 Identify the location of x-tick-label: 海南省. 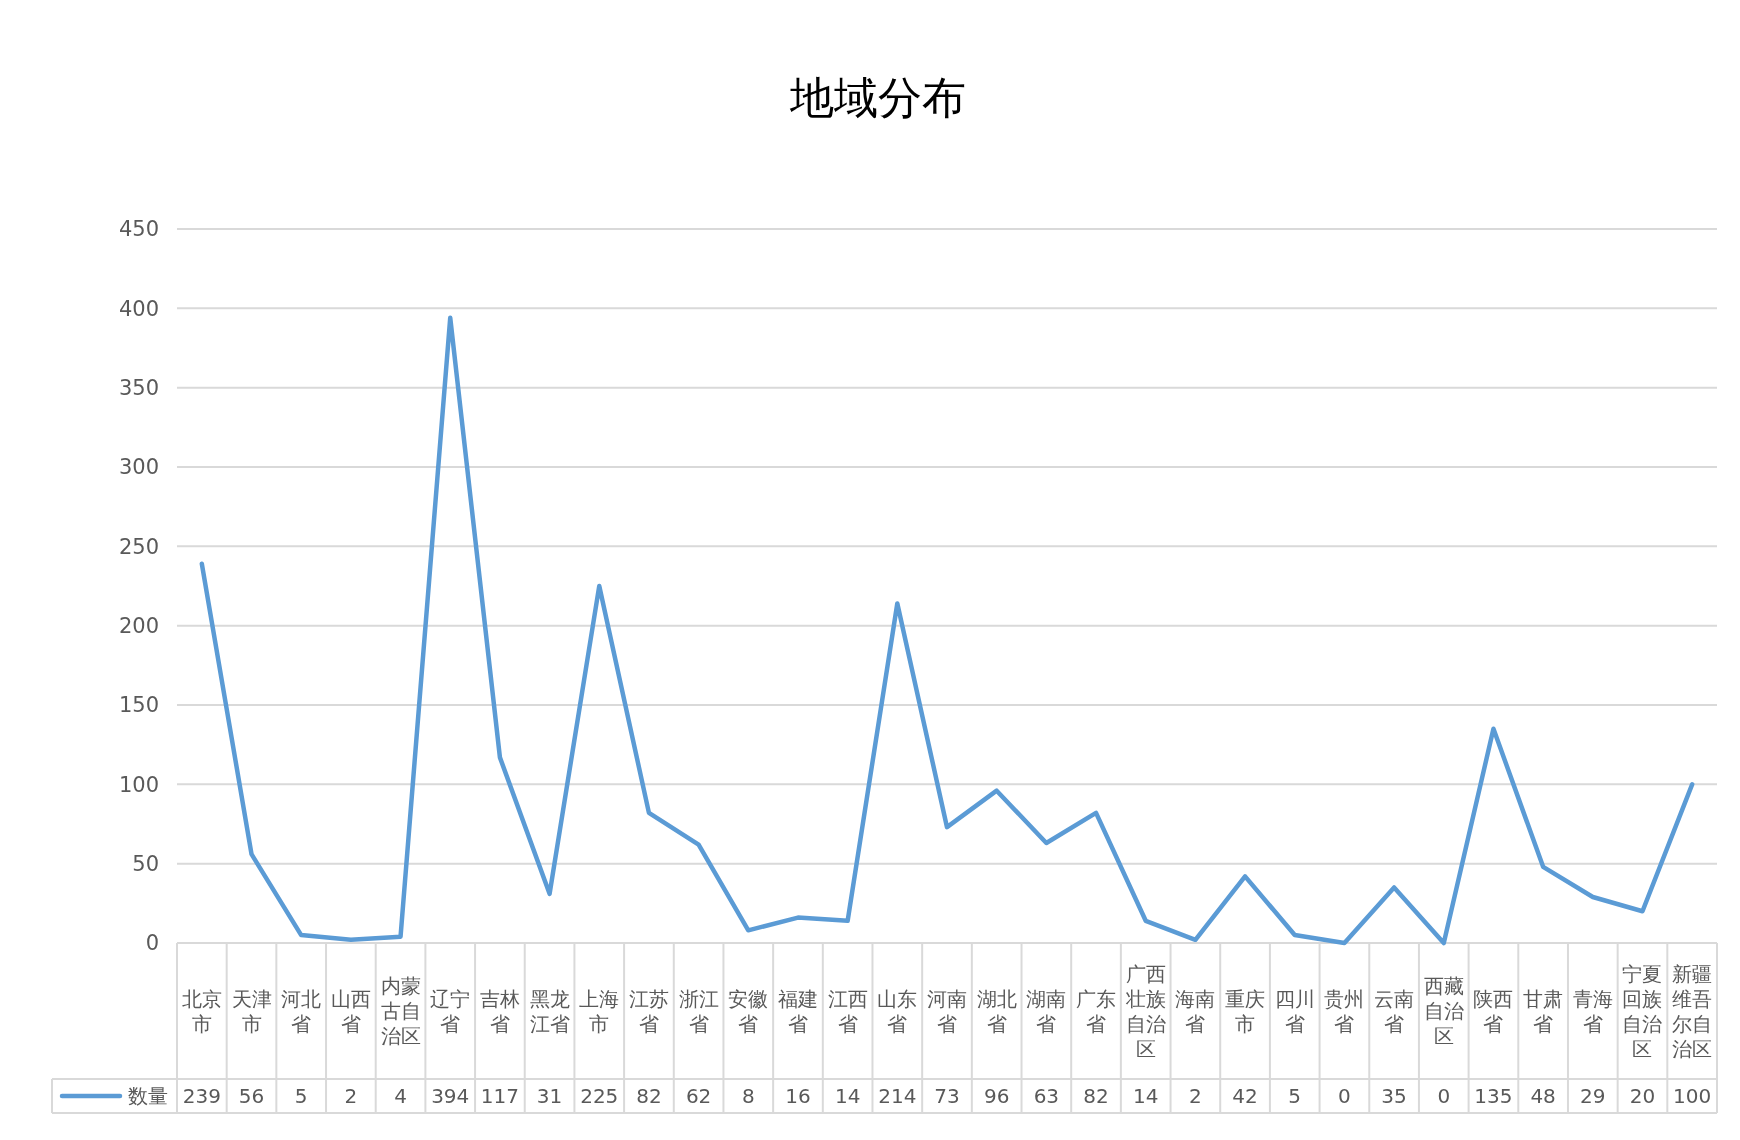
(1195, 1011).